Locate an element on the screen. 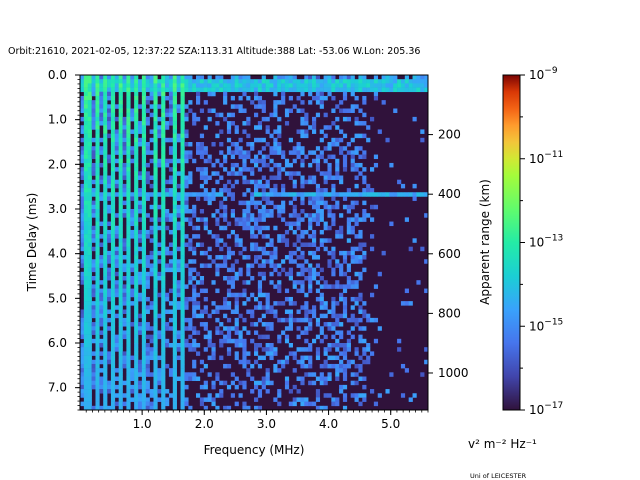 This screenshot has height=480, width=640. x-tick-label: 4.0 is located at coordinates (328, 424).